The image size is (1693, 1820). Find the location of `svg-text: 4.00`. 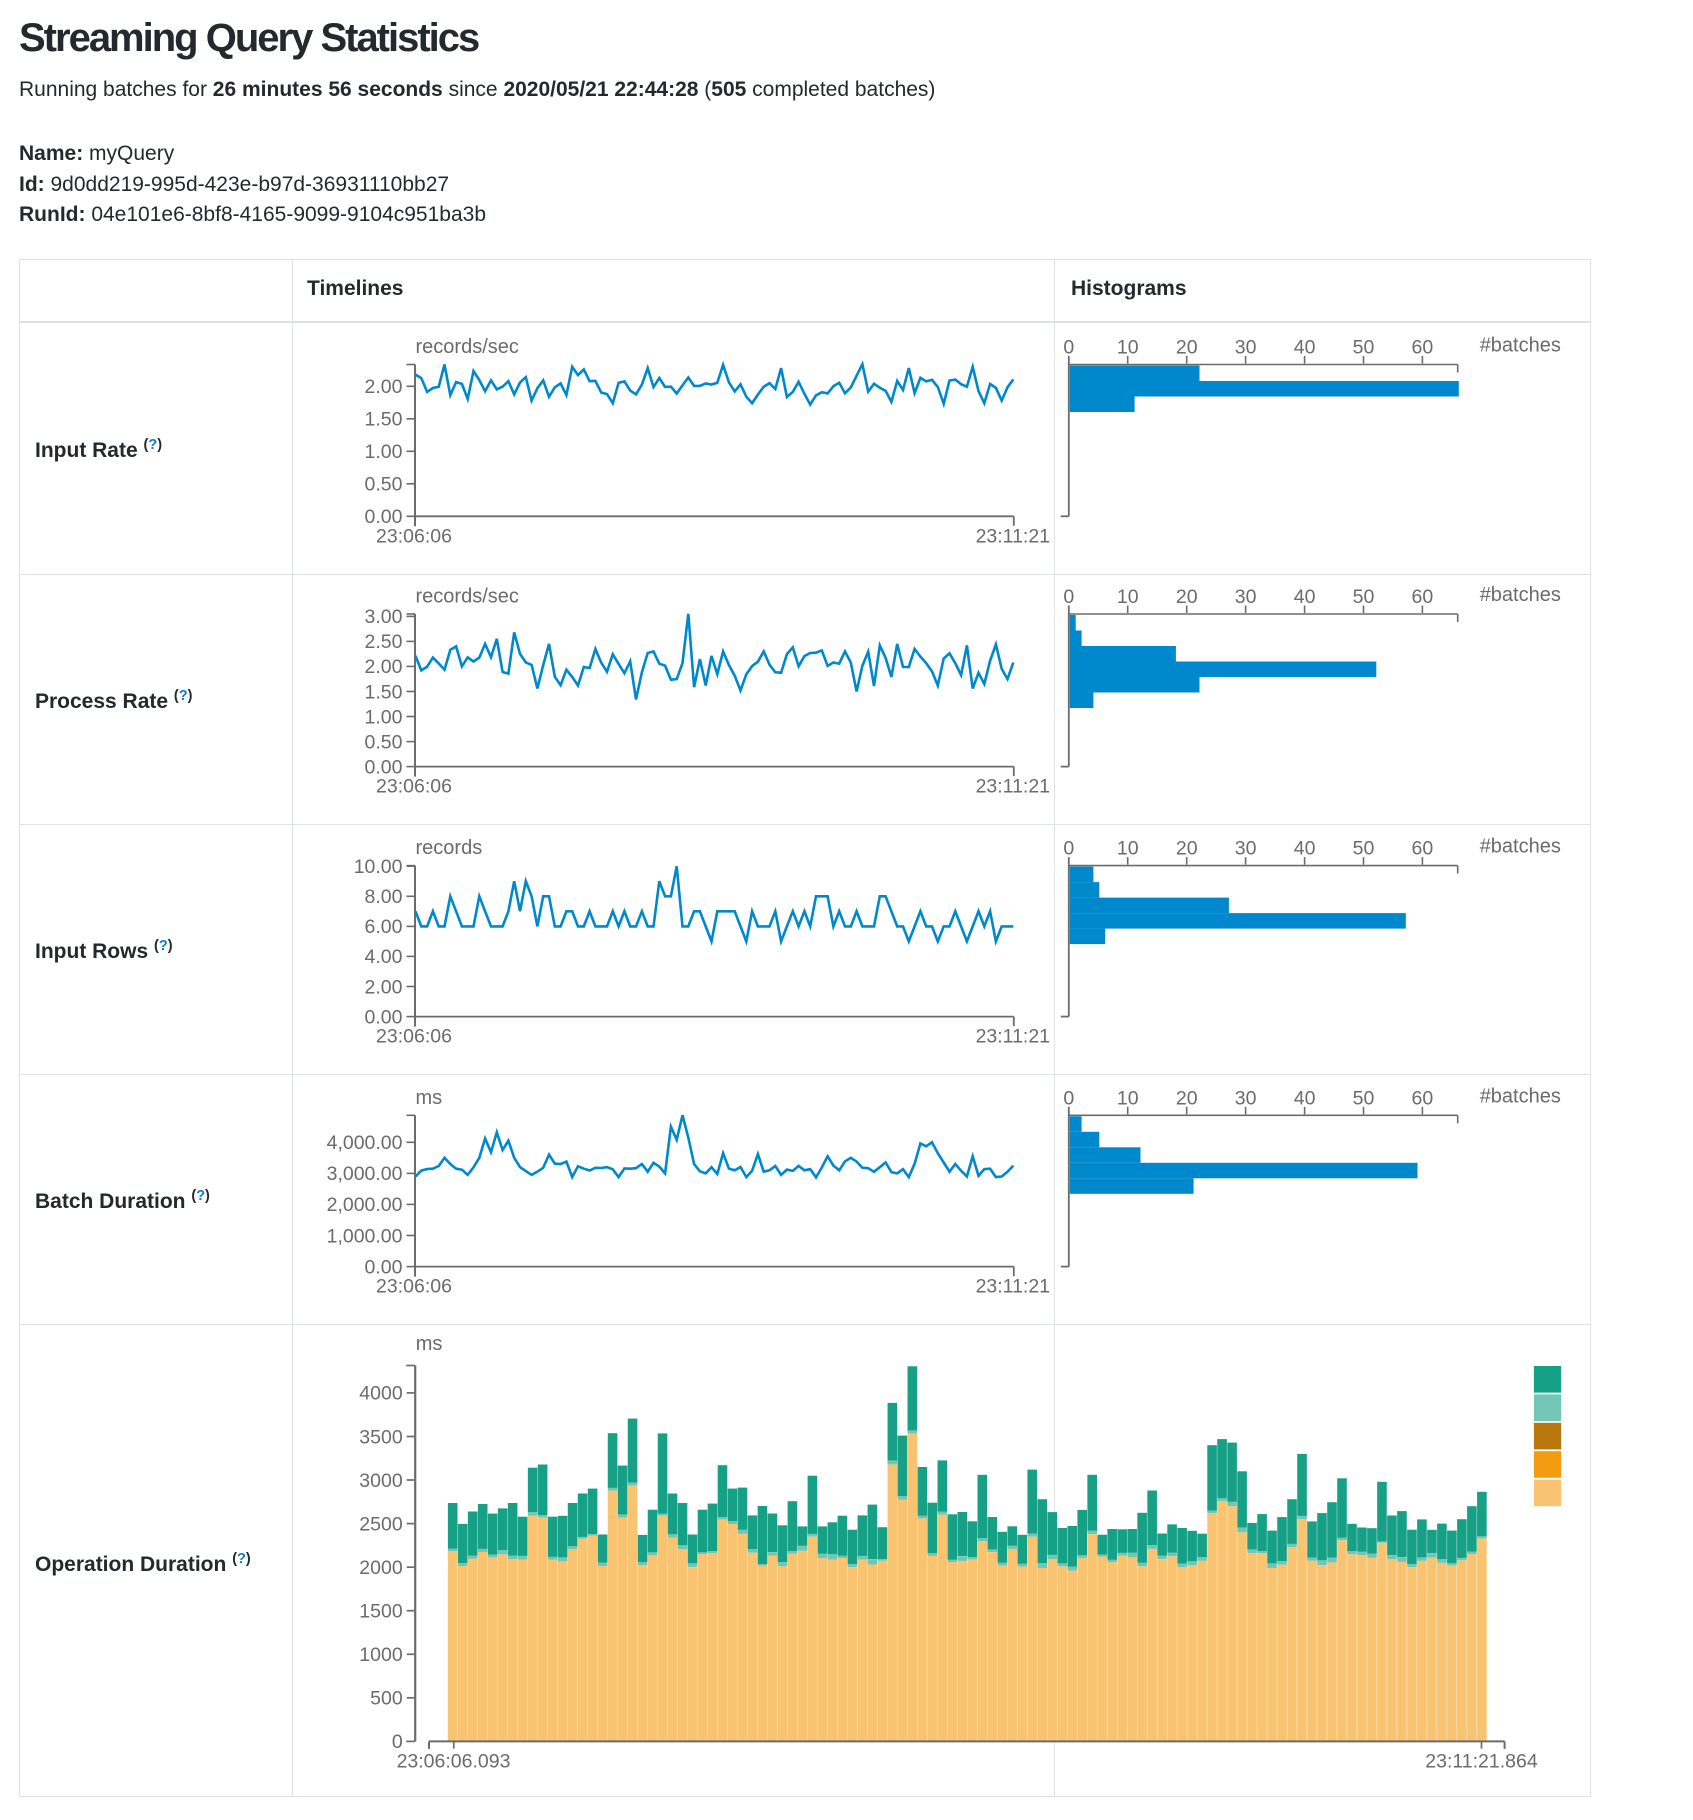

svg-text: 4.00 is located at coordinates (384, 957).